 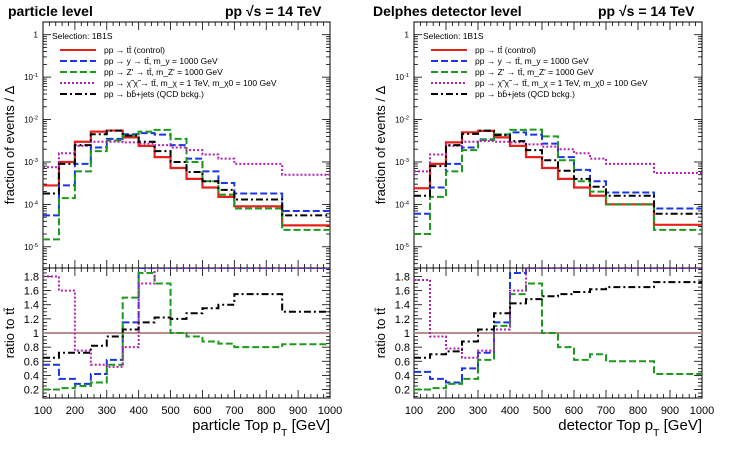 I want to click on x-axis-label: detector Top pT [GeV], so click(x=630, y=428).